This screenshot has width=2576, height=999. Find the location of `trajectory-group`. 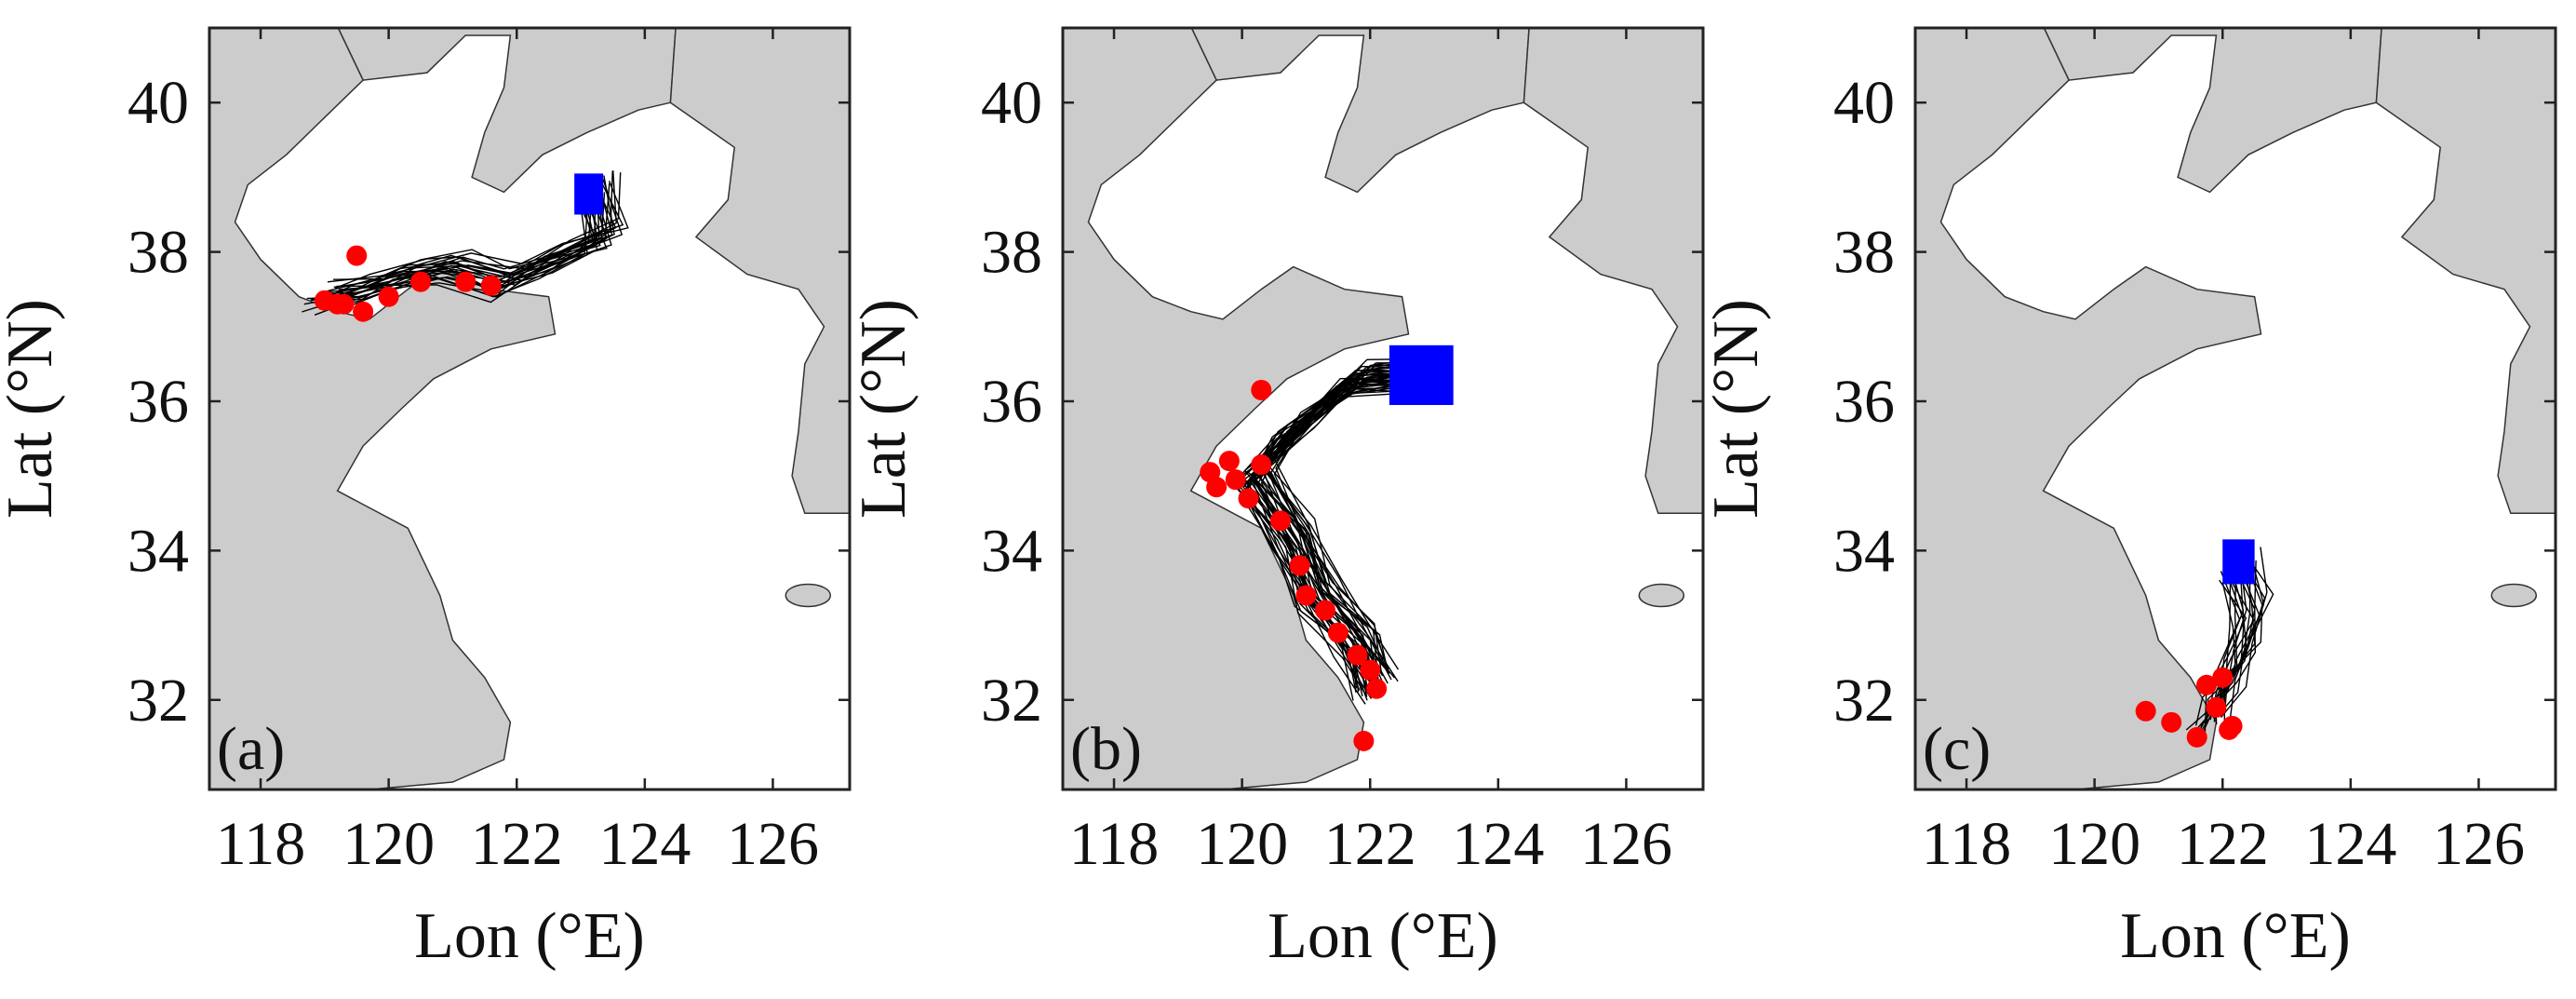

trajectory-group is located at coordinates (1338, 530).